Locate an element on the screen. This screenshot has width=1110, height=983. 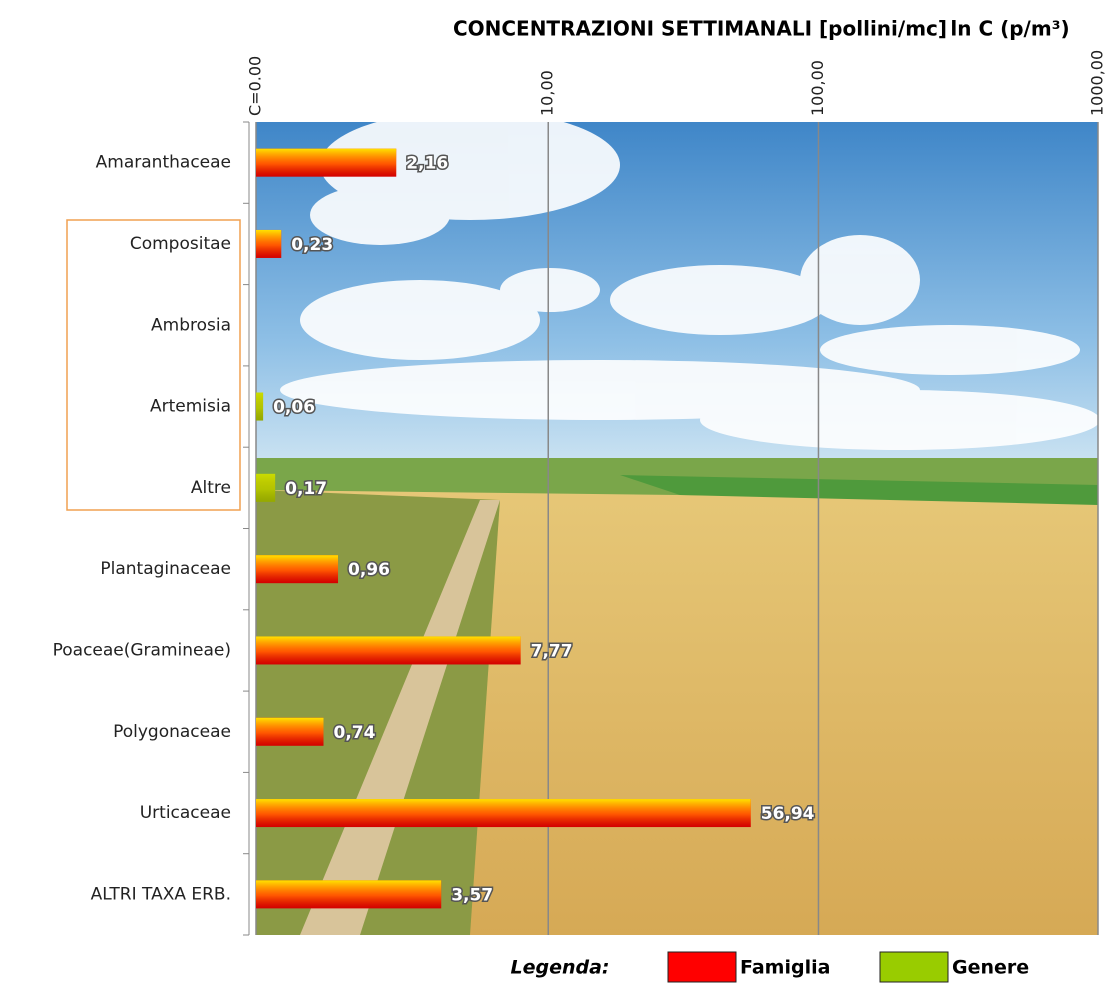
x-axis-label: ln C (p/m³) is located at coordinates (1009, 29).